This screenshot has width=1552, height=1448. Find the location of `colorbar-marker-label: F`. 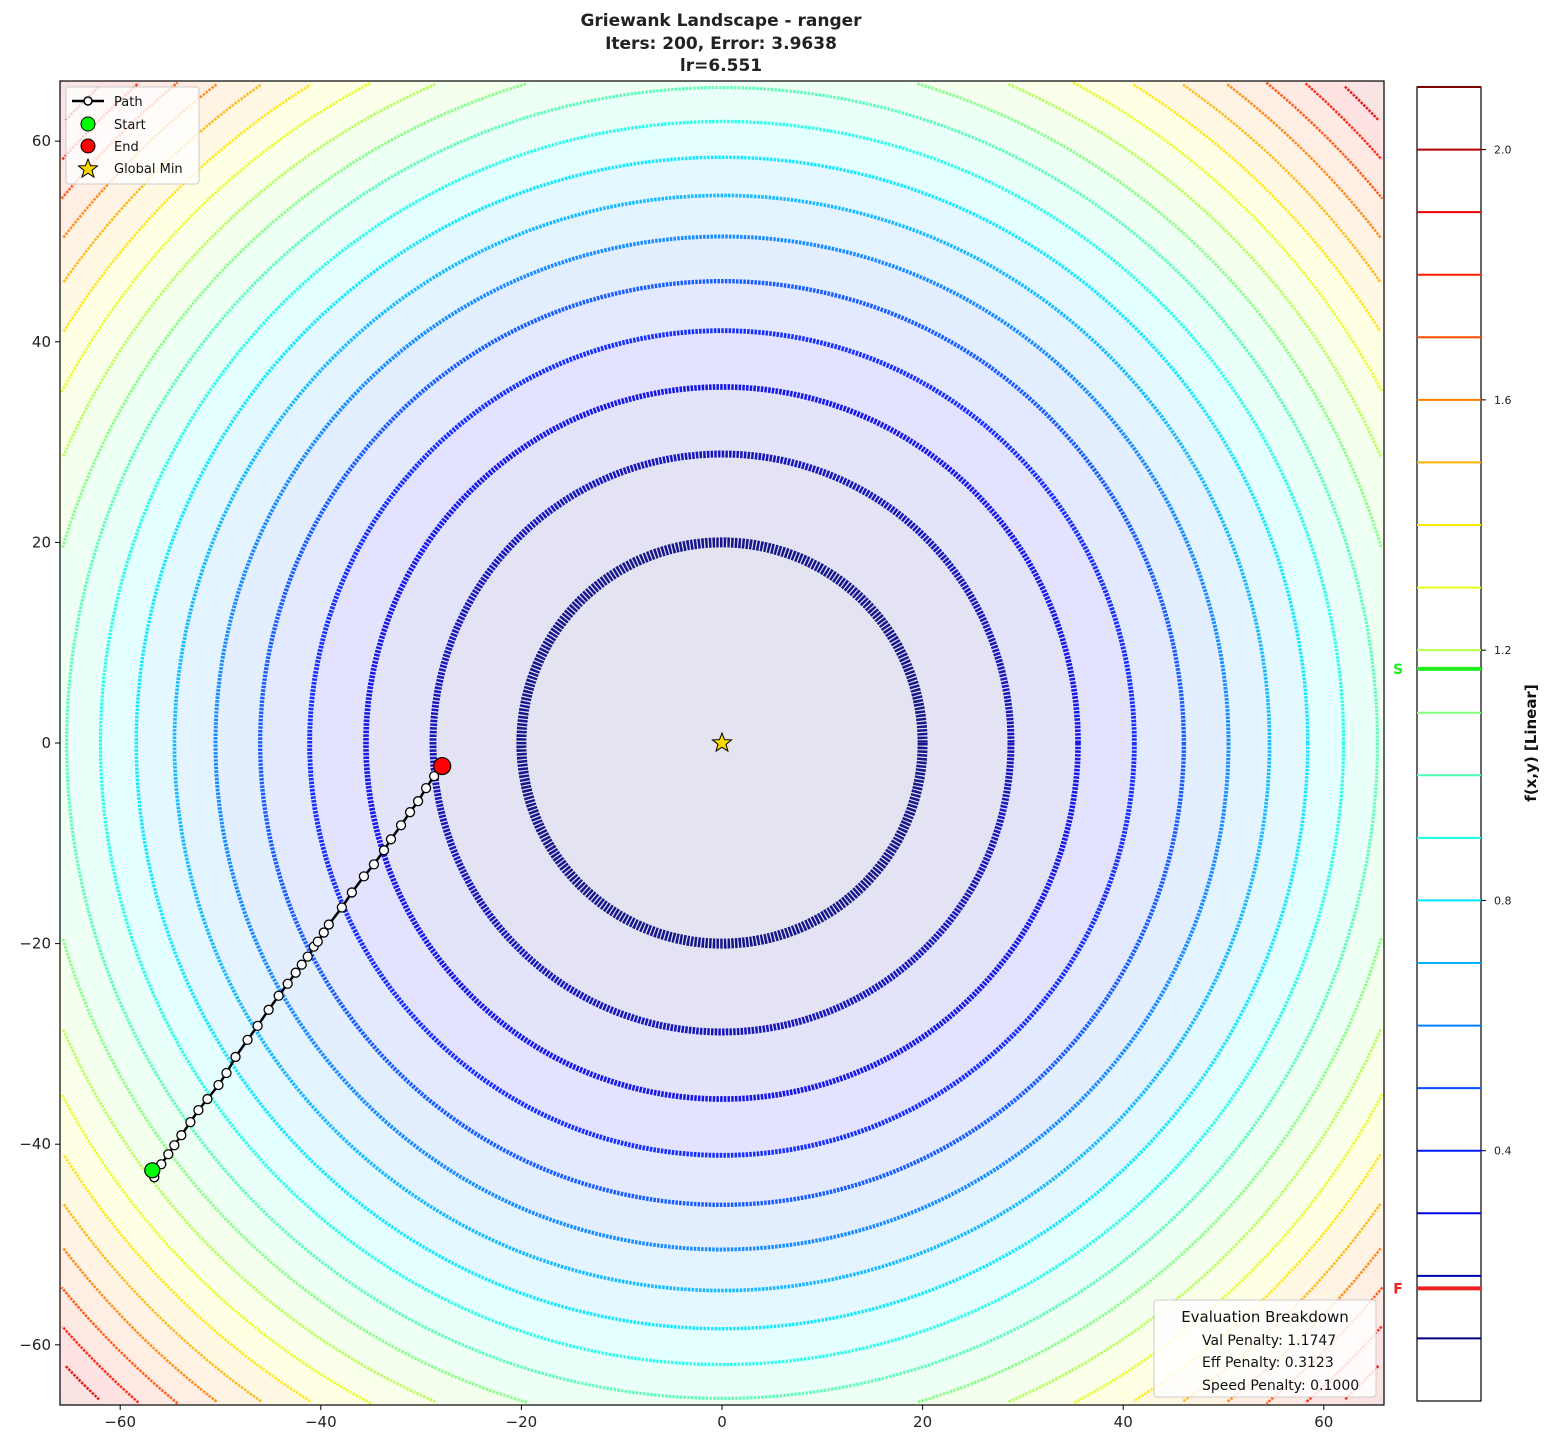

colorbar-marker-label: F is located at coordinates (1398, 1289).